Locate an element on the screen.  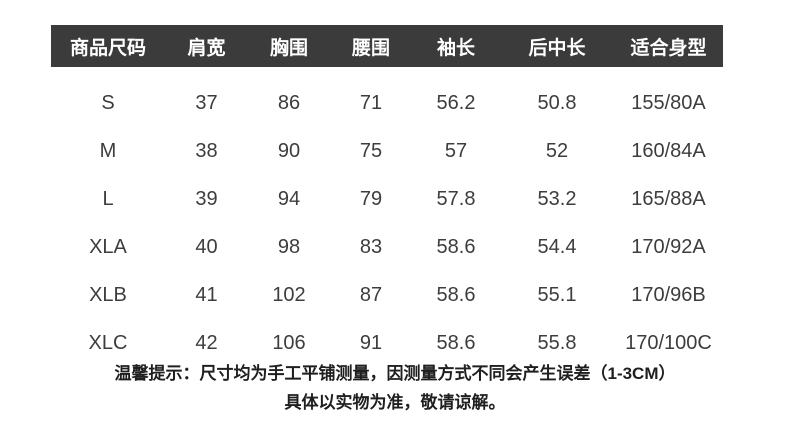
table-cell: 155/80A is located at coordinates (668, 102).